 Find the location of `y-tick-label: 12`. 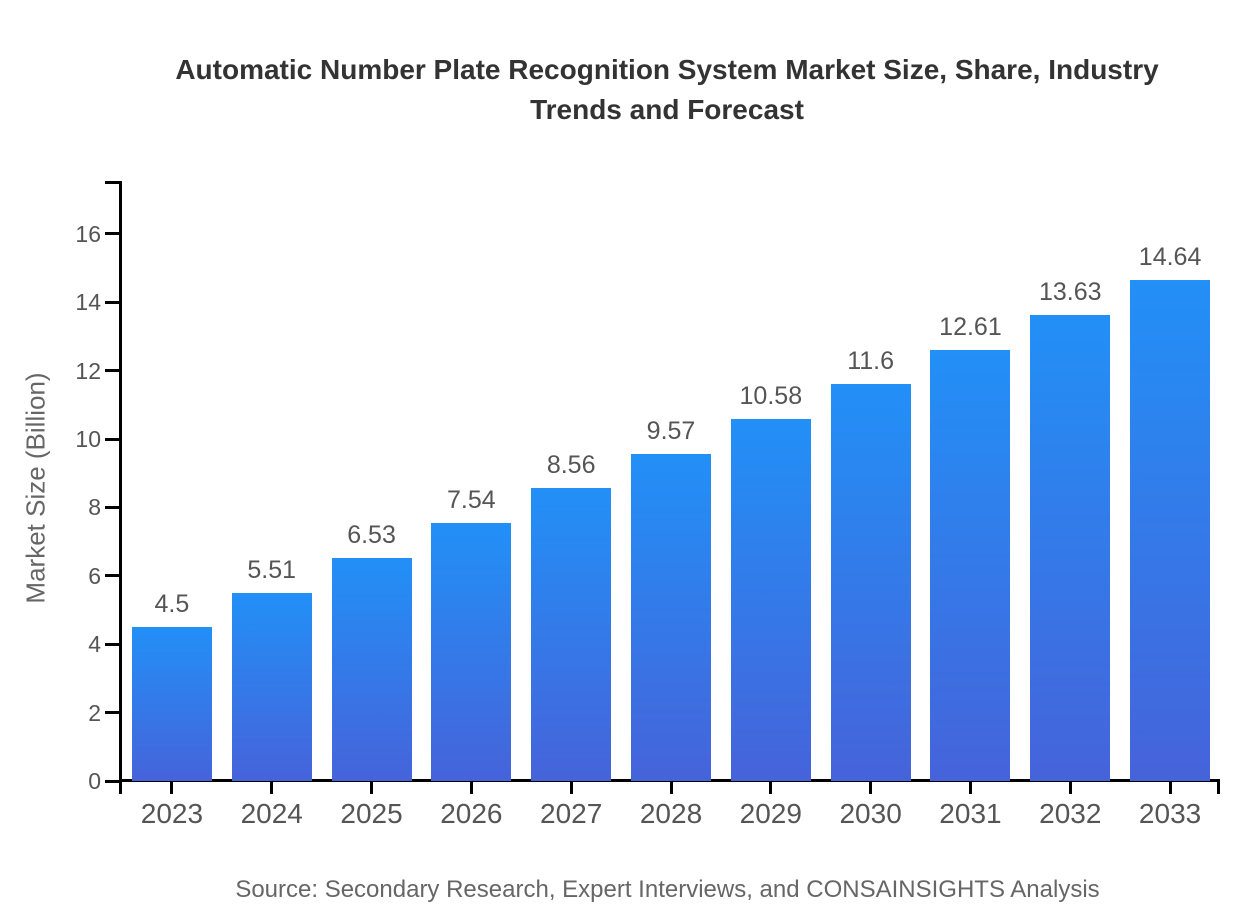

y-tick-label: 12 is located at coordinates (88, 370).